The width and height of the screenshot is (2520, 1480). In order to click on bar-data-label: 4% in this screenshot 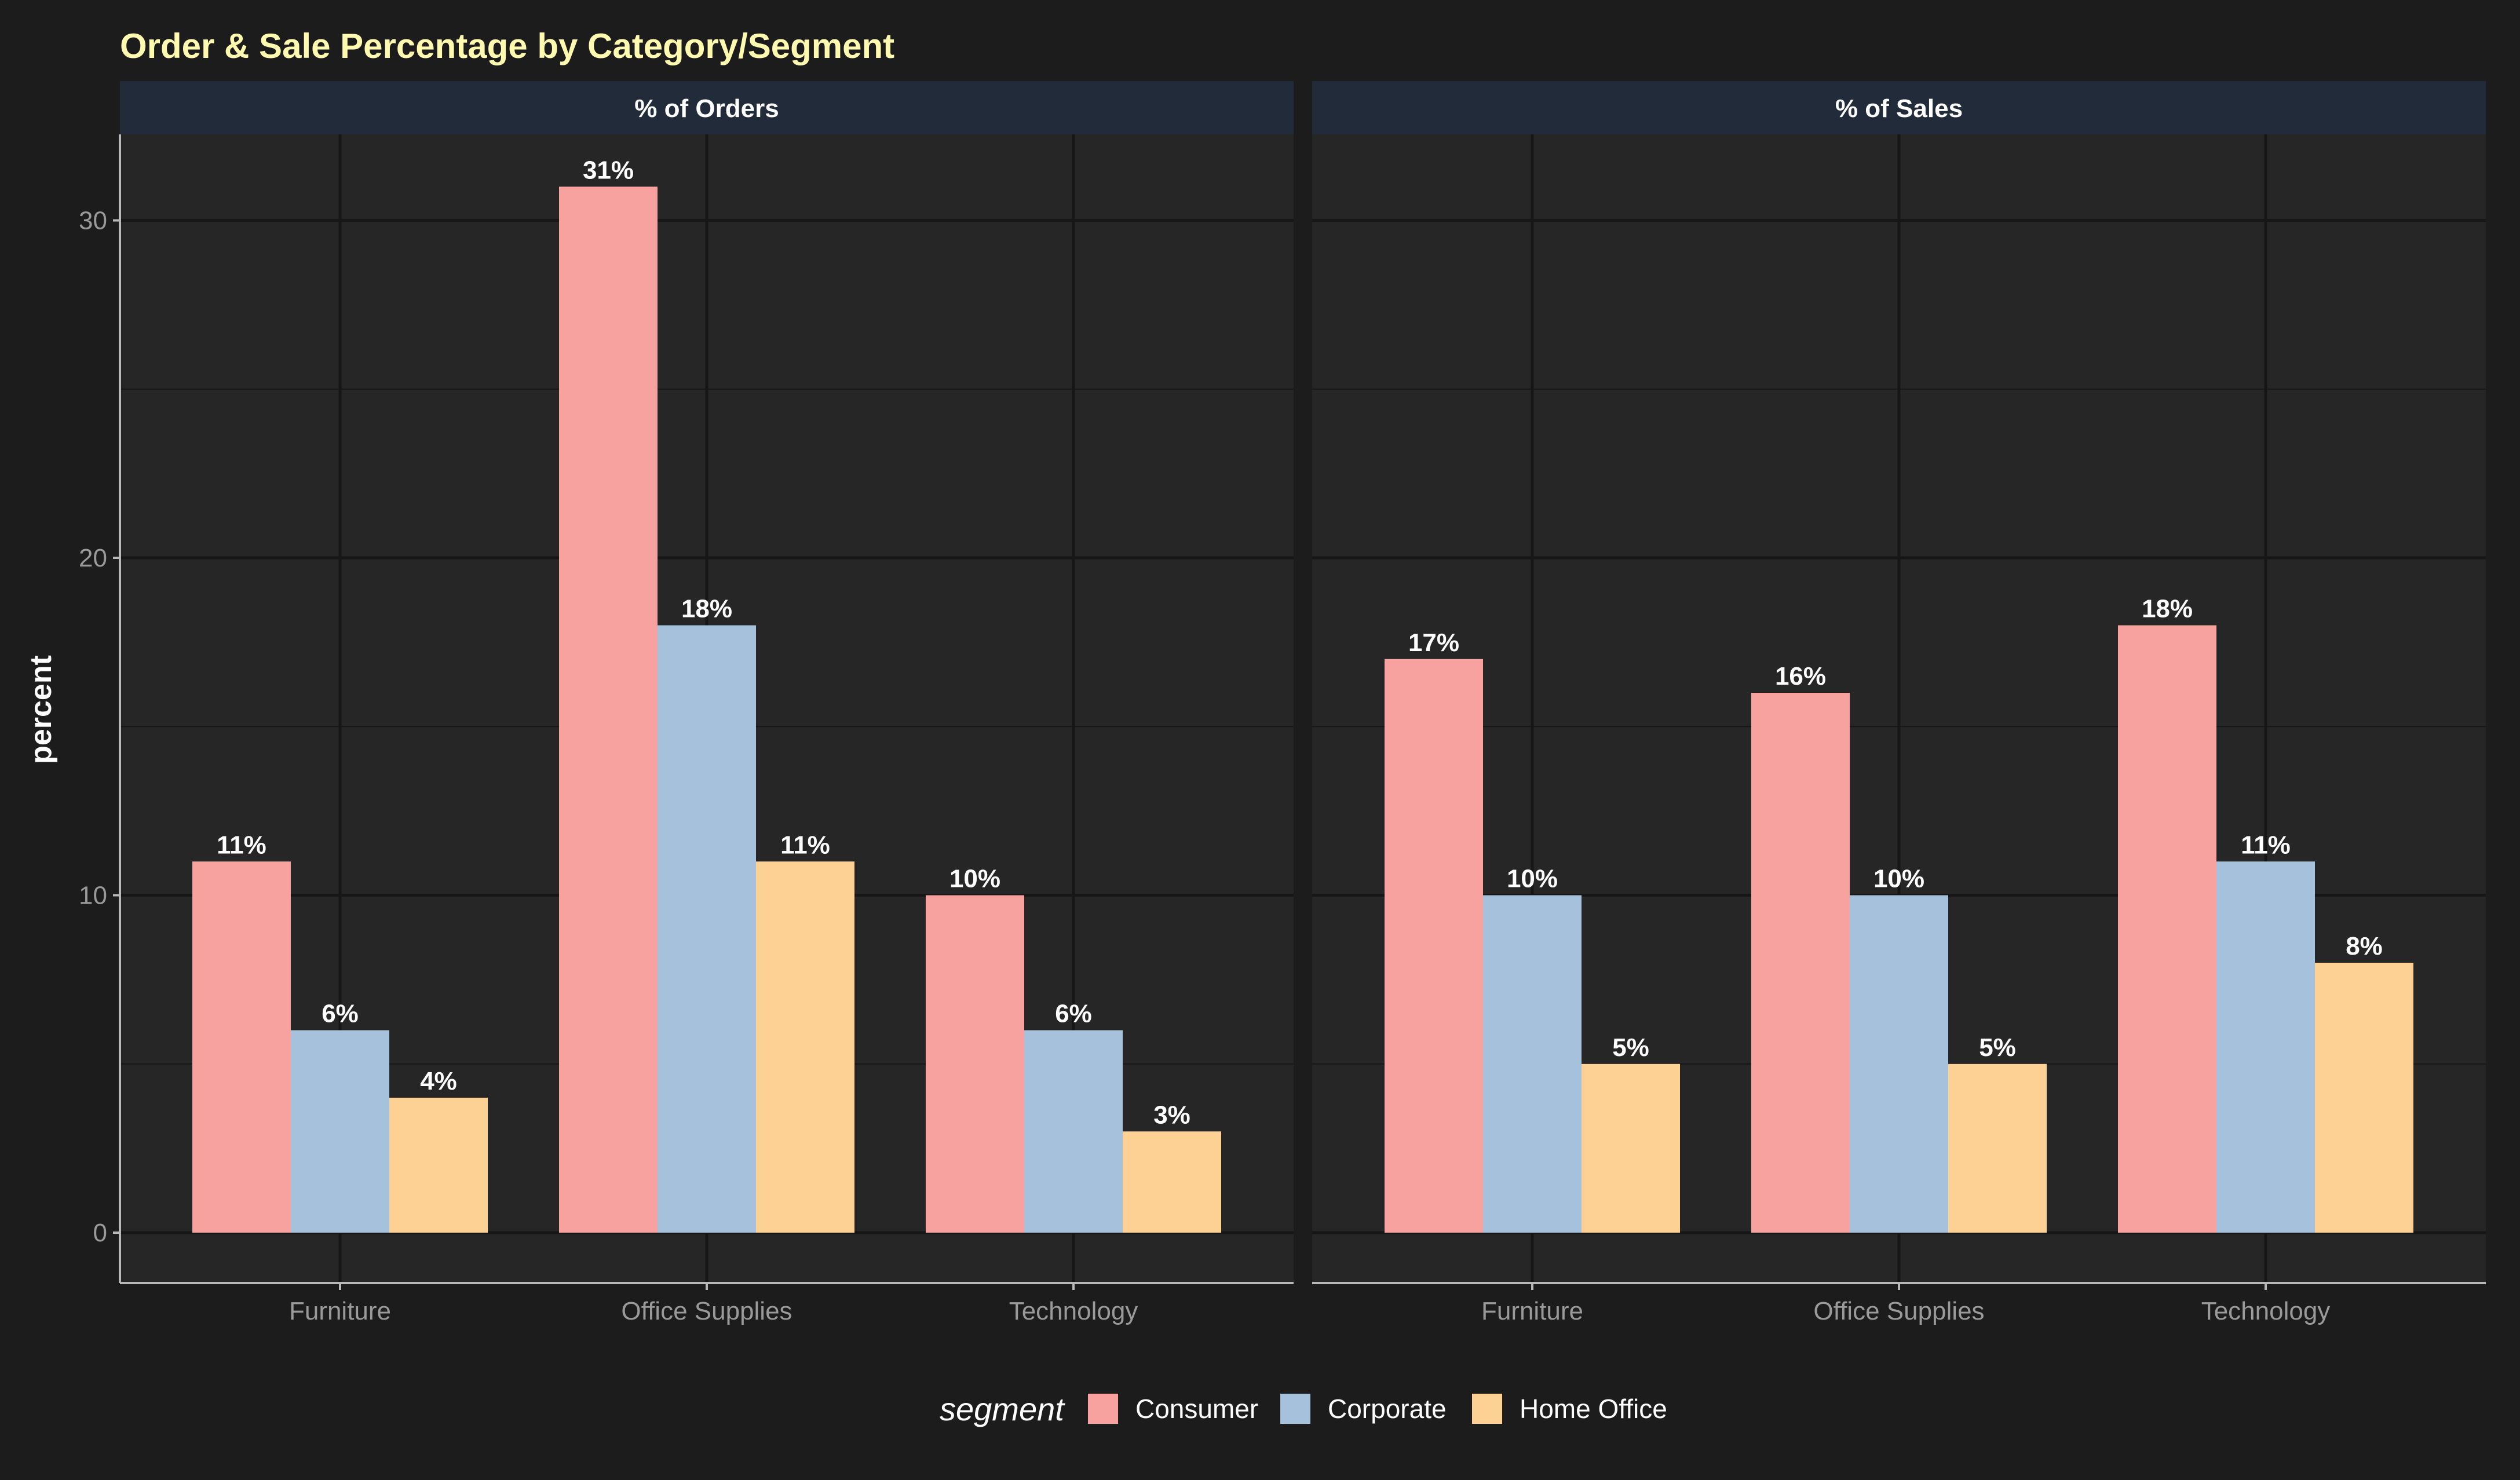, I will do `click(439, 1081)`.